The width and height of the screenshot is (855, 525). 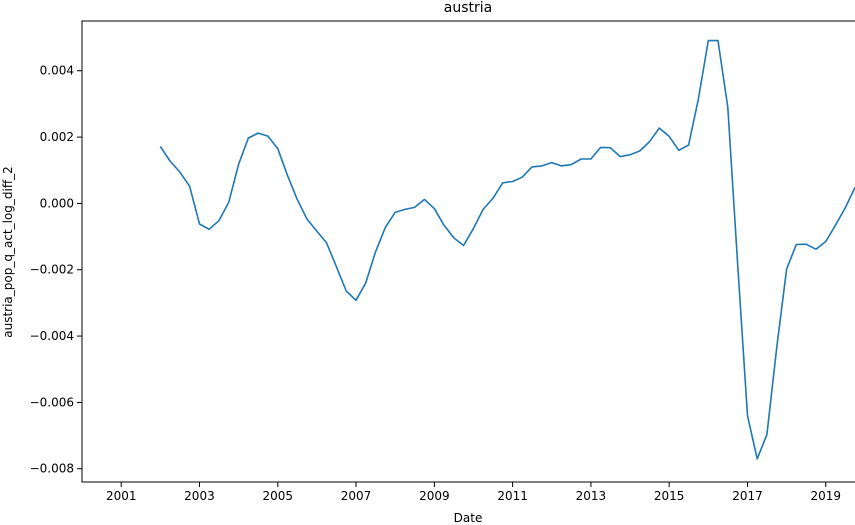 I want to click on x-axis-label: Date, so click(x=468, y=518).